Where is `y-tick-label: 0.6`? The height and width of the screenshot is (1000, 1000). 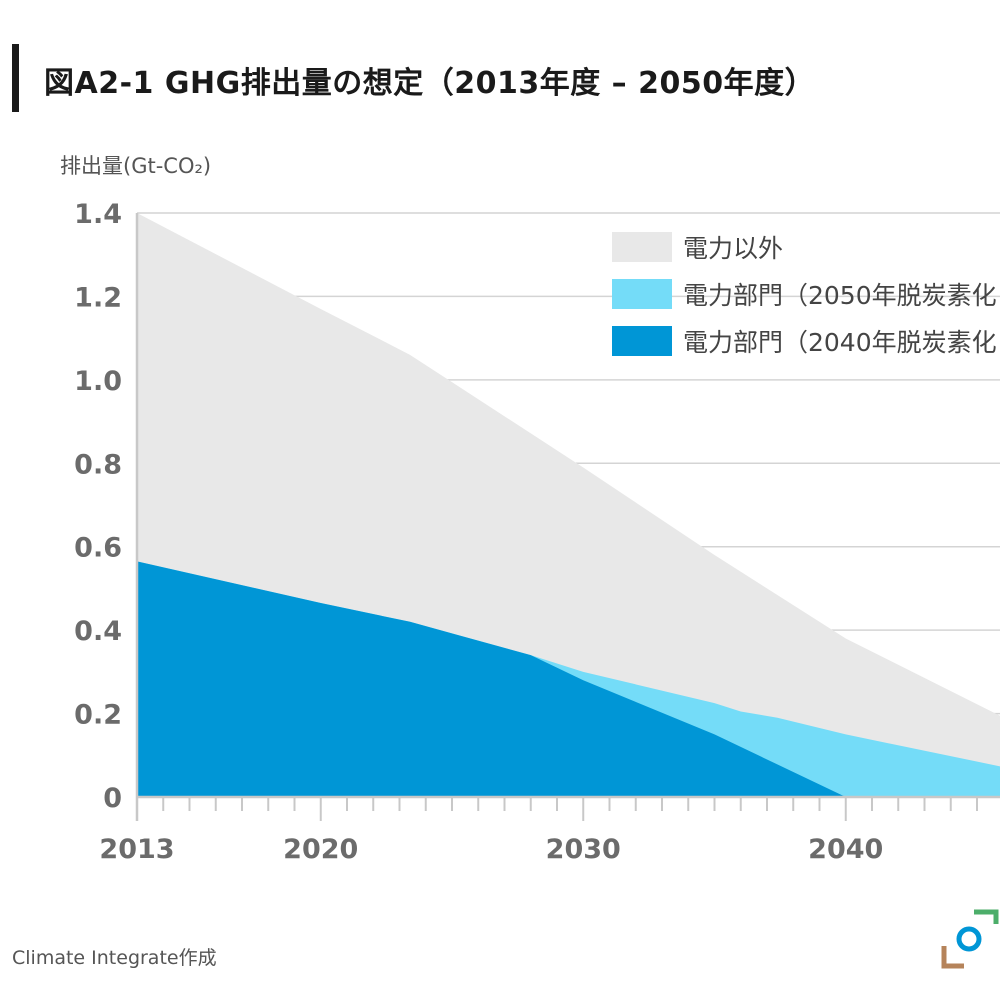 y-tick-label: 0.6 is located at coordinates (98, 548).